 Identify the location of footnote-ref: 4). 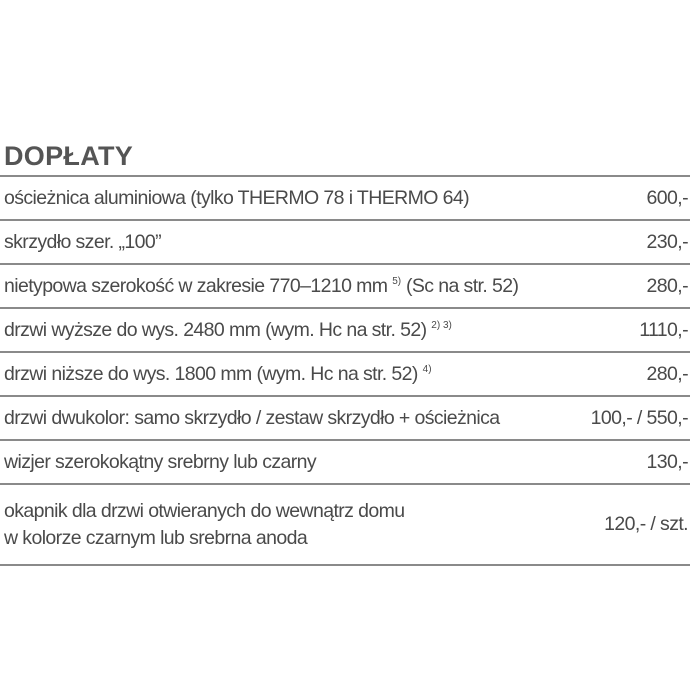
(427, 369).